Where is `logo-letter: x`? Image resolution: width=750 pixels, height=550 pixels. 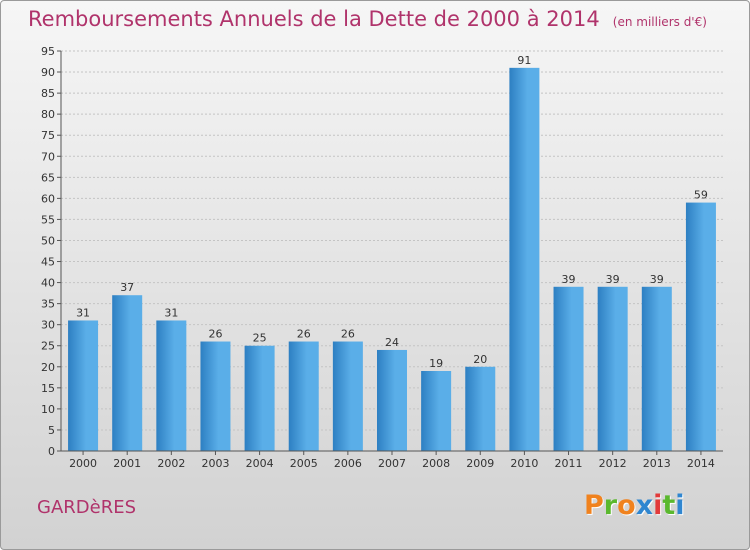
logo-letter: x is located at coordinates (644, 505).